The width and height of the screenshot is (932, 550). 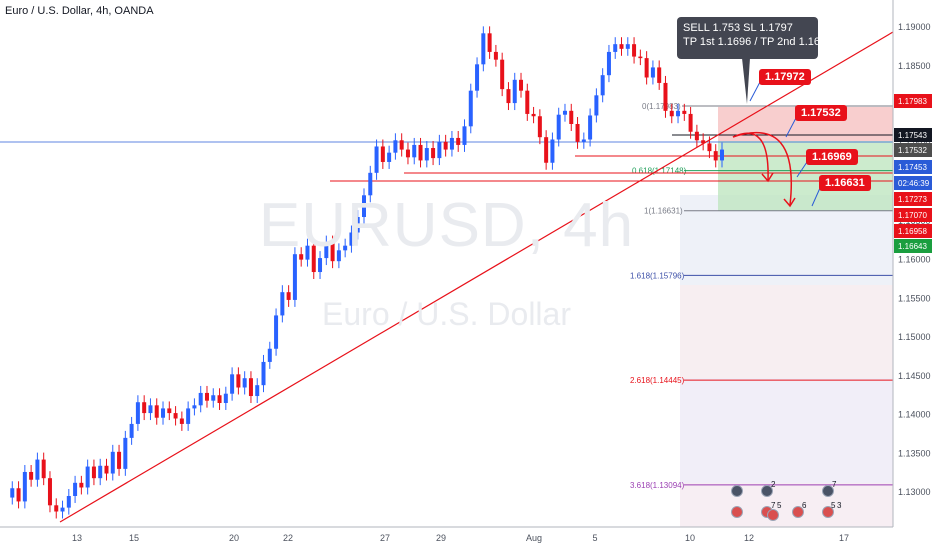 What do you see at coordinates (786, 505) in the screenshot?
I see `projection-shade` at bounding box center [786, 505].